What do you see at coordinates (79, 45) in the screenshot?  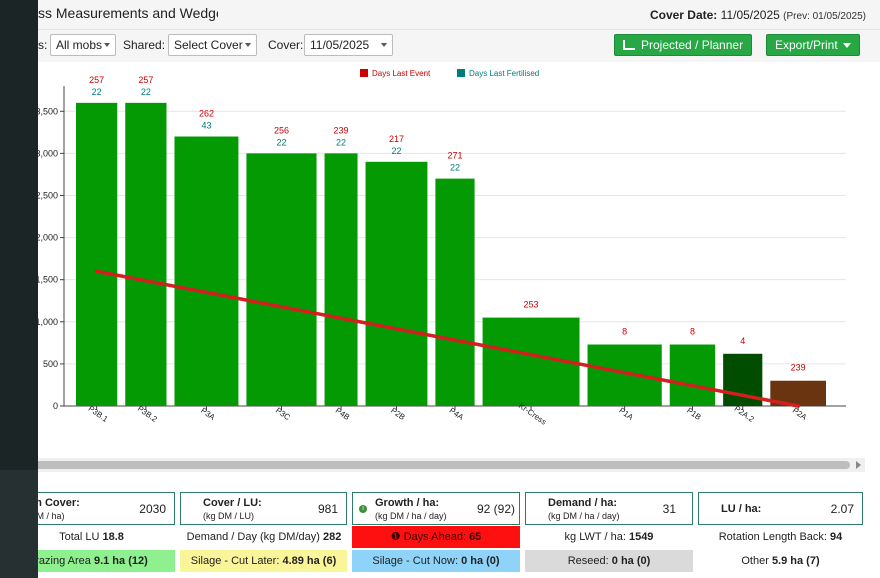 I see `mobs-select-value: All mobs` at bounding box center [79, 45].